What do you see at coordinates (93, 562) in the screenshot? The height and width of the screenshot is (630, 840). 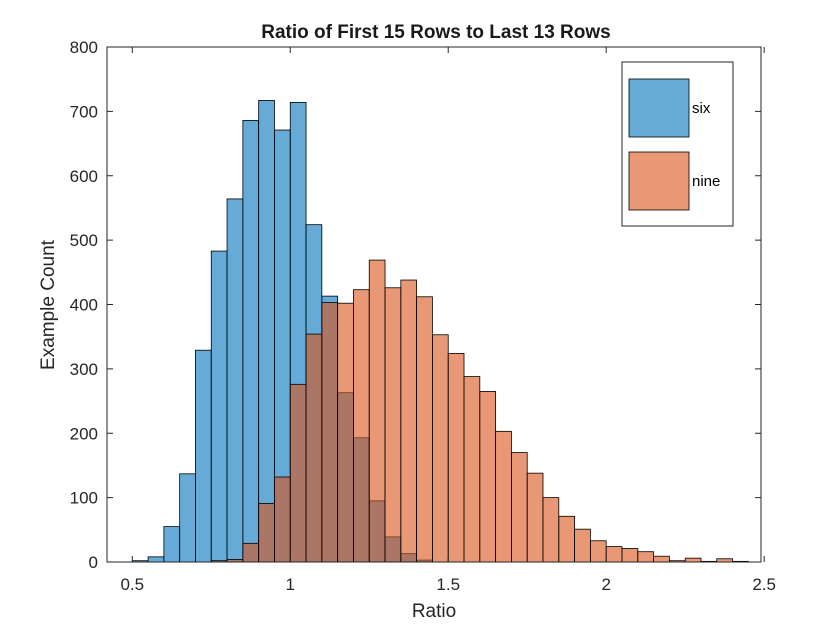 I see `y-tick-label: 0` at bounding box center [93, 562].